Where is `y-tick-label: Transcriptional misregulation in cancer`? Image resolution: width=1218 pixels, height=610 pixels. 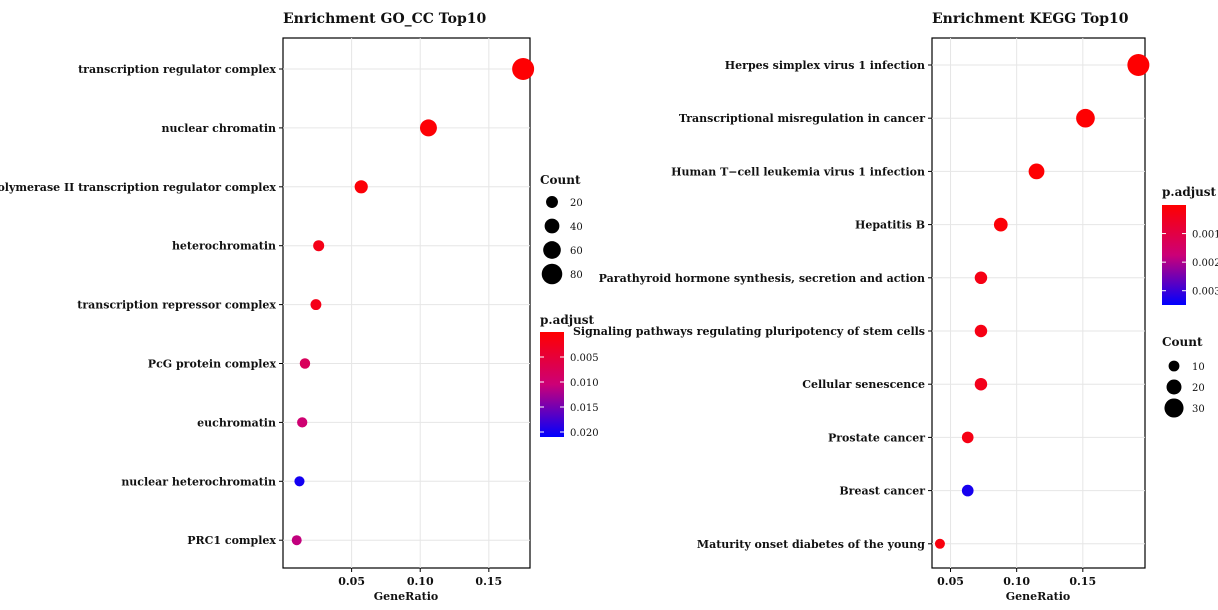
y-tick-label: Transcriptional misregulation in cancer is located at coordinates (802, 118).